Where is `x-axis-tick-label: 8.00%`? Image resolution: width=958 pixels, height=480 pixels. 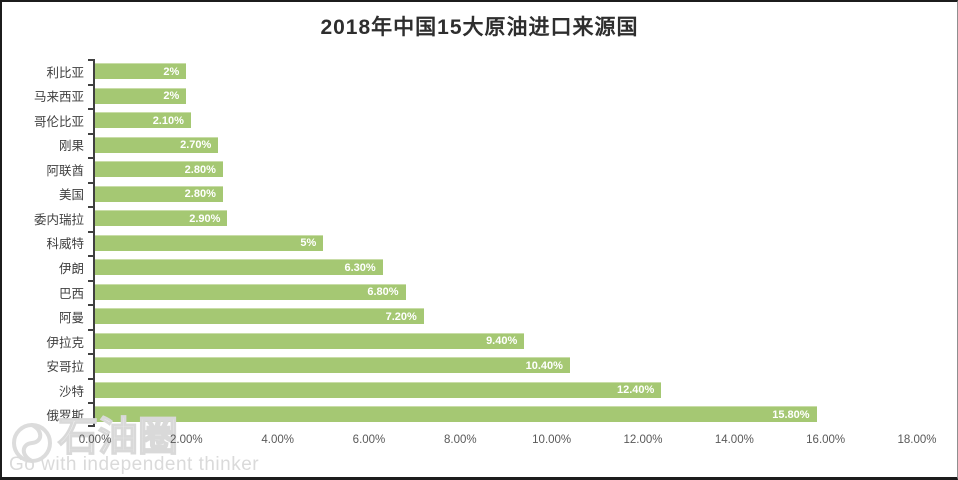 x-axis-tick-label: 8.00% is located at coordinates (460, 440).